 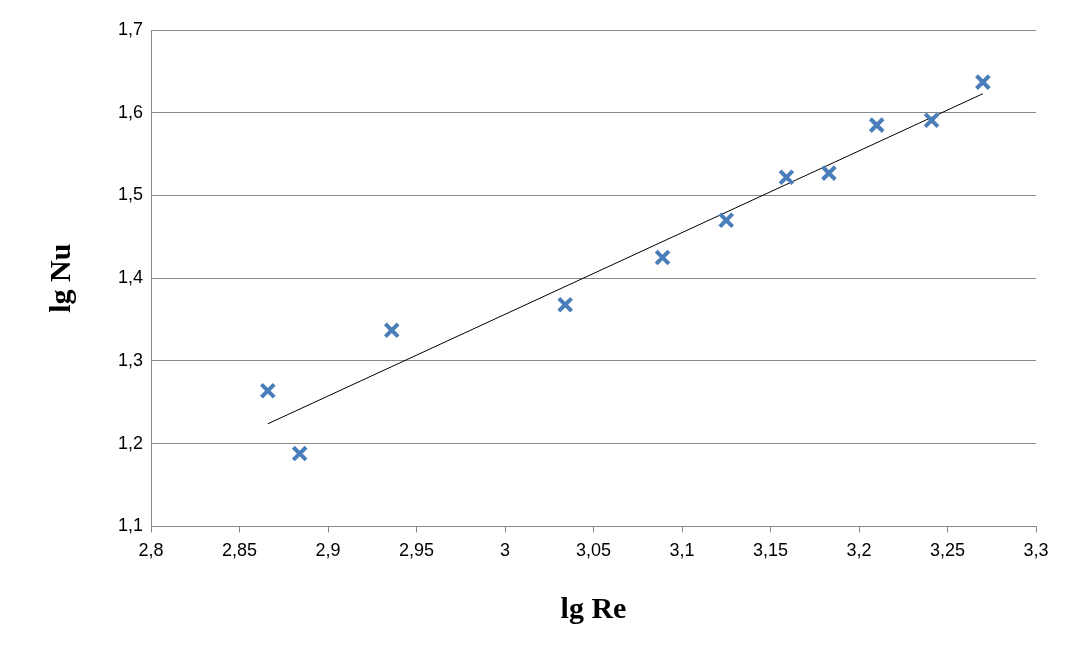 I want to click on x-tick-label: 3,25, so click(x=947, y=550).